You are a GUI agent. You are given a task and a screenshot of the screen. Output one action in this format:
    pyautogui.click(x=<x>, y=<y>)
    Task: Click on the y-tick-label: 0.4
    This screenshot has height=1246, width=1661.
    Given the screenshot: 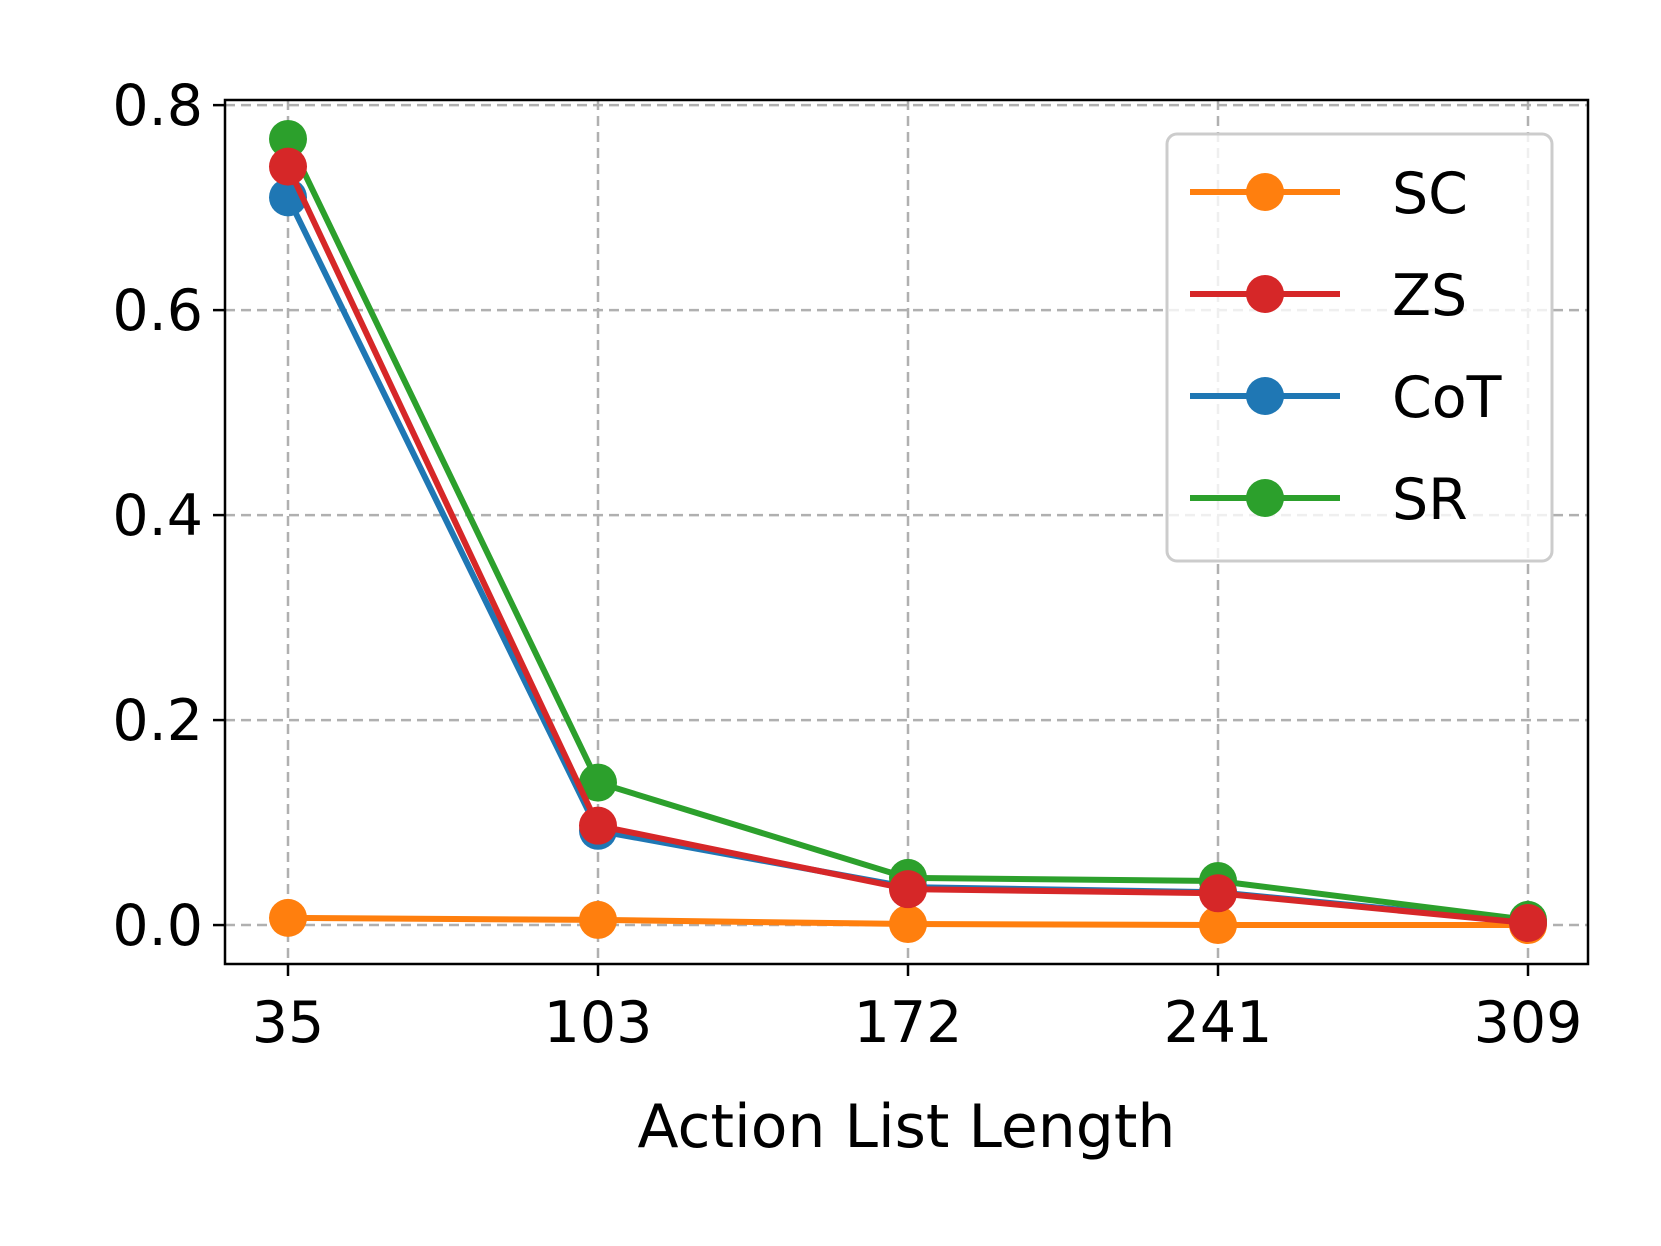 What is the action you would take?
    pyautogui.click(x=157, y=516)
    